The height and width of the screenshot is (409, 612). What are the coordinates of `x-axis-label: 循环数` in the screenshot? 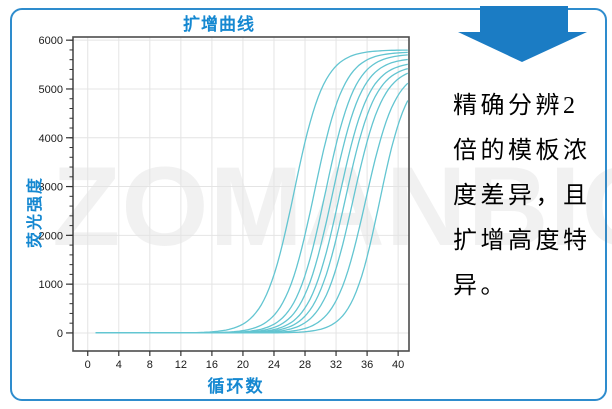 It's located at (236, 386).